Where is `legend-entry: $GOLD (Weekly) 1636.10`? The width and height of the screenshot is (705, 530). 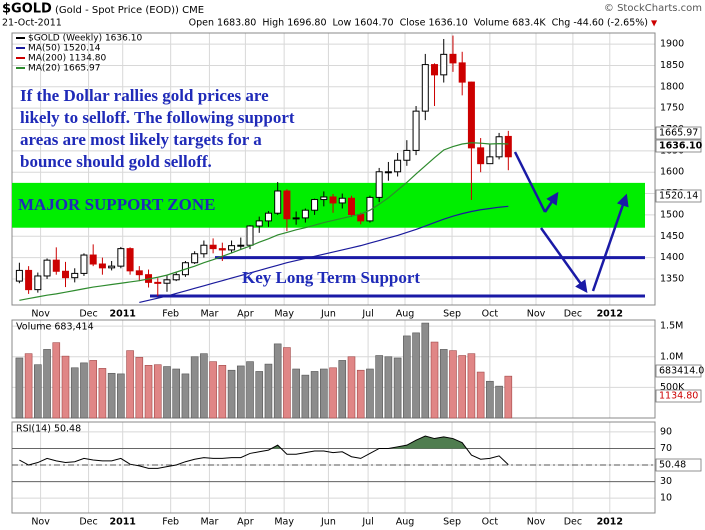 legend-entry: $GOLD (Weekly) 1636.10 is located at coordinates (85, 39).